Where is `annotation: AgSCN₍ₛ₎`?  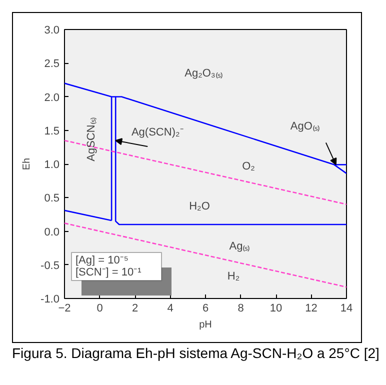 annotation: AgSCN₍ₛ₎ is located at coordinates (92, 140).